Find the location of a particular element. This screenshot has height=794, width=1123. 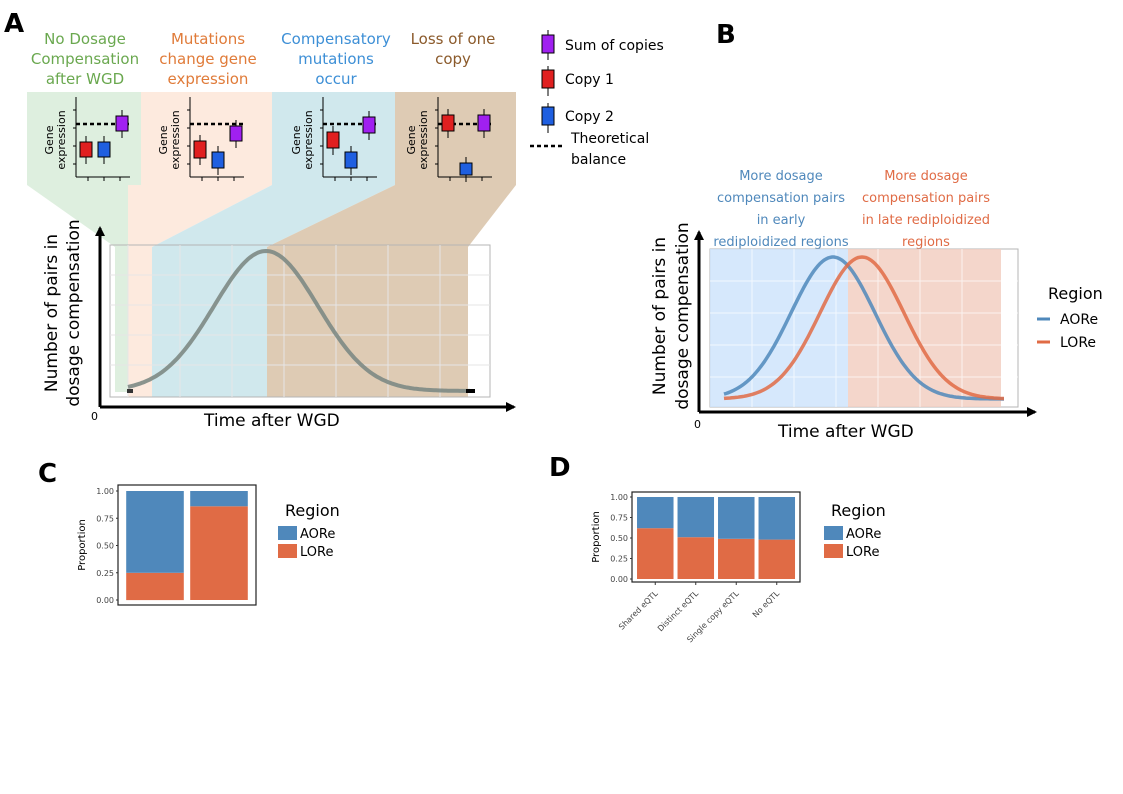

panel-b-letter: B is located at coordinates (726, 35).